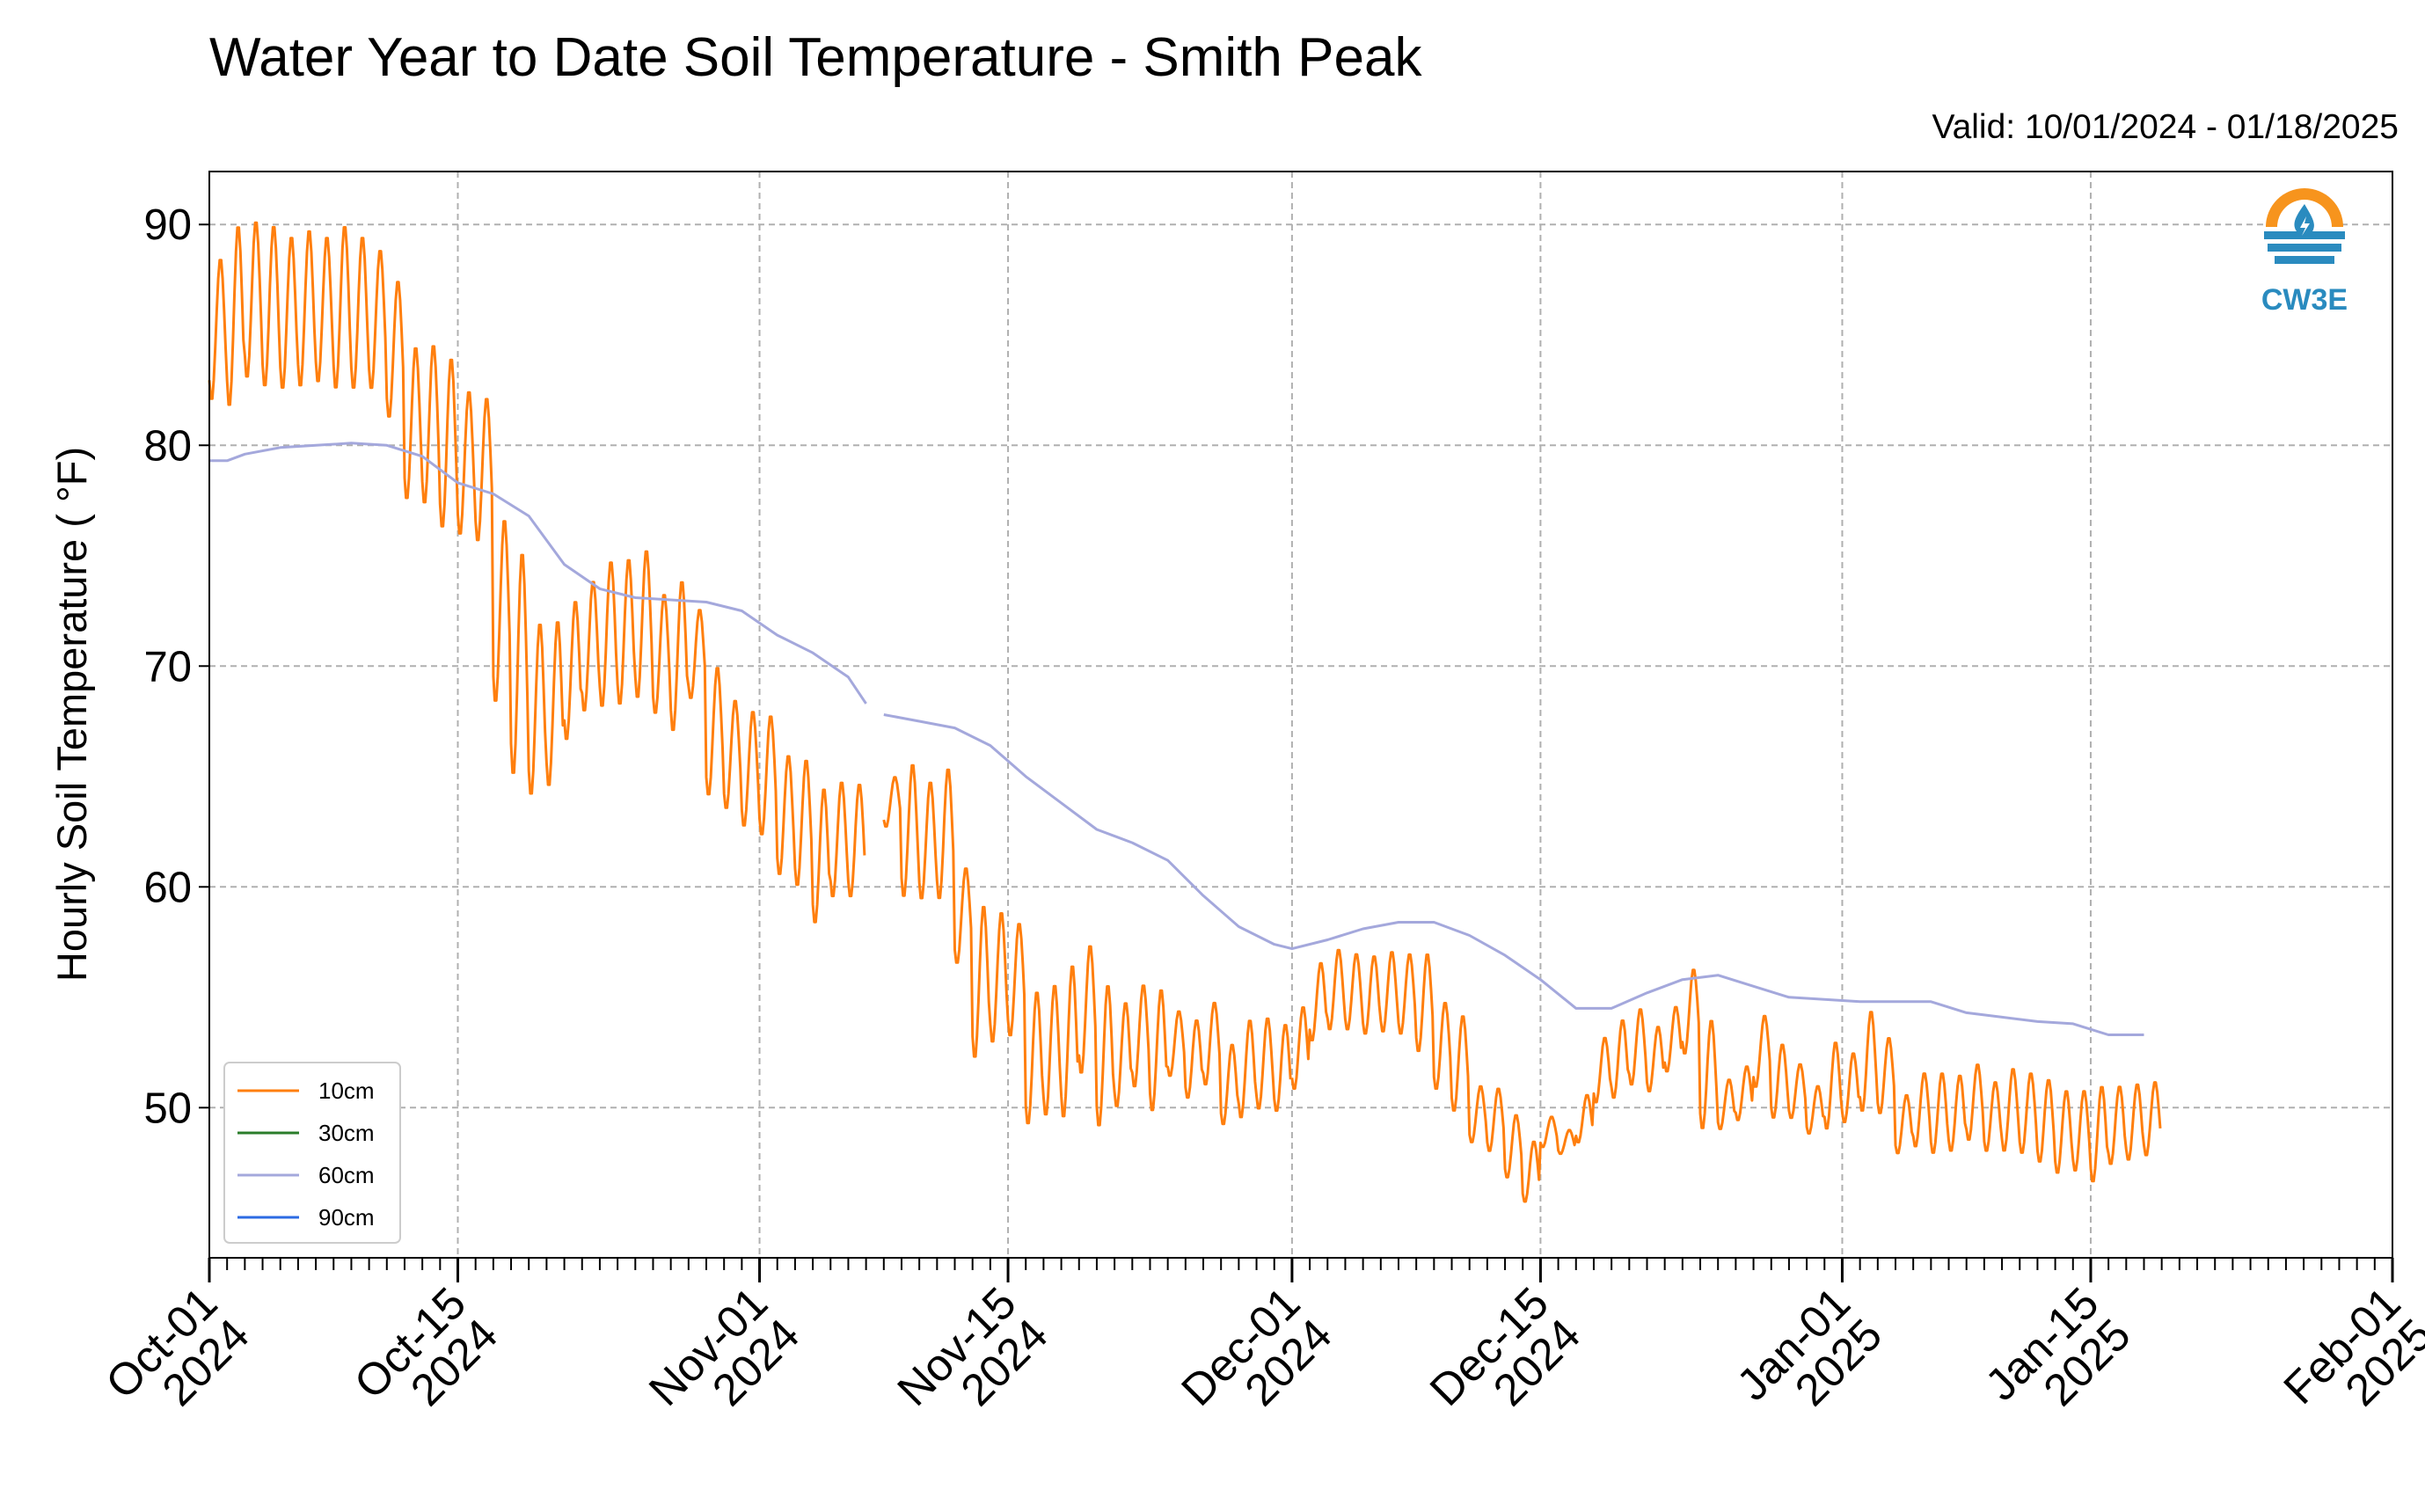 This screenshot has height=1512, width=2425. What do you see at coordinates (1809, 1359) in the screenshot?
I see `x-tick-label: Jan-012025` at bounding box center [1809, 1359].